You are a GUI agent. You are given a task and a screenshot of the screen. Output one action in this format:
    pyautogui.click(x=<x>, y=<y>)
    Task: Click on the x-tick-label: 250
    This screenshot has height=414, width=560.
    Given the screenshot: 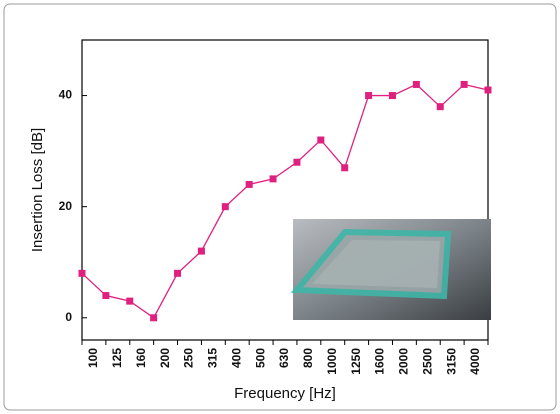 What is the action you would take?
    pyautogui.click(x=189, y=358)
    